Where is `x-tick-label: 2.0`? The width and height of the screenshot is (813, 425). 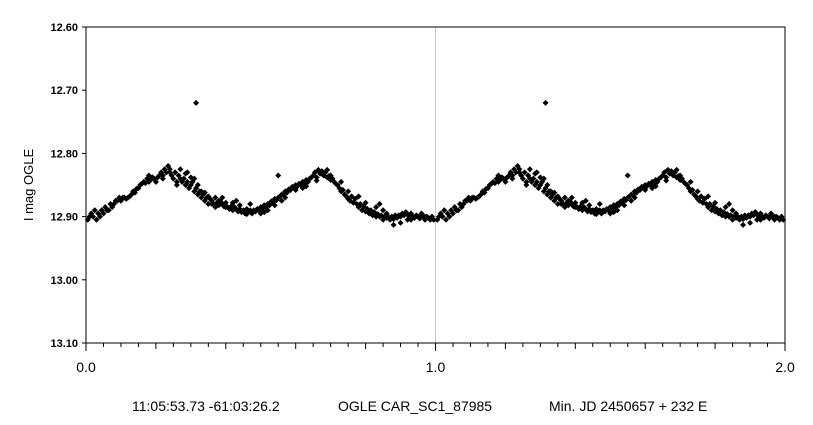
x-tick-label: 2.0 is located at coordinates (785, 367).